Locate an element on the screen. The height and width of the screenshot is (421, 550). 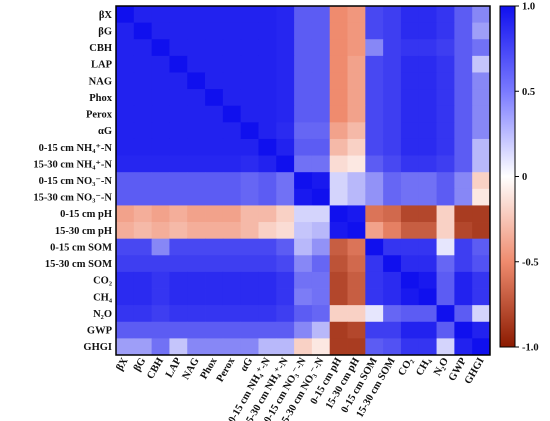
column-label: CH₄ is located at coordinates (423, 366).